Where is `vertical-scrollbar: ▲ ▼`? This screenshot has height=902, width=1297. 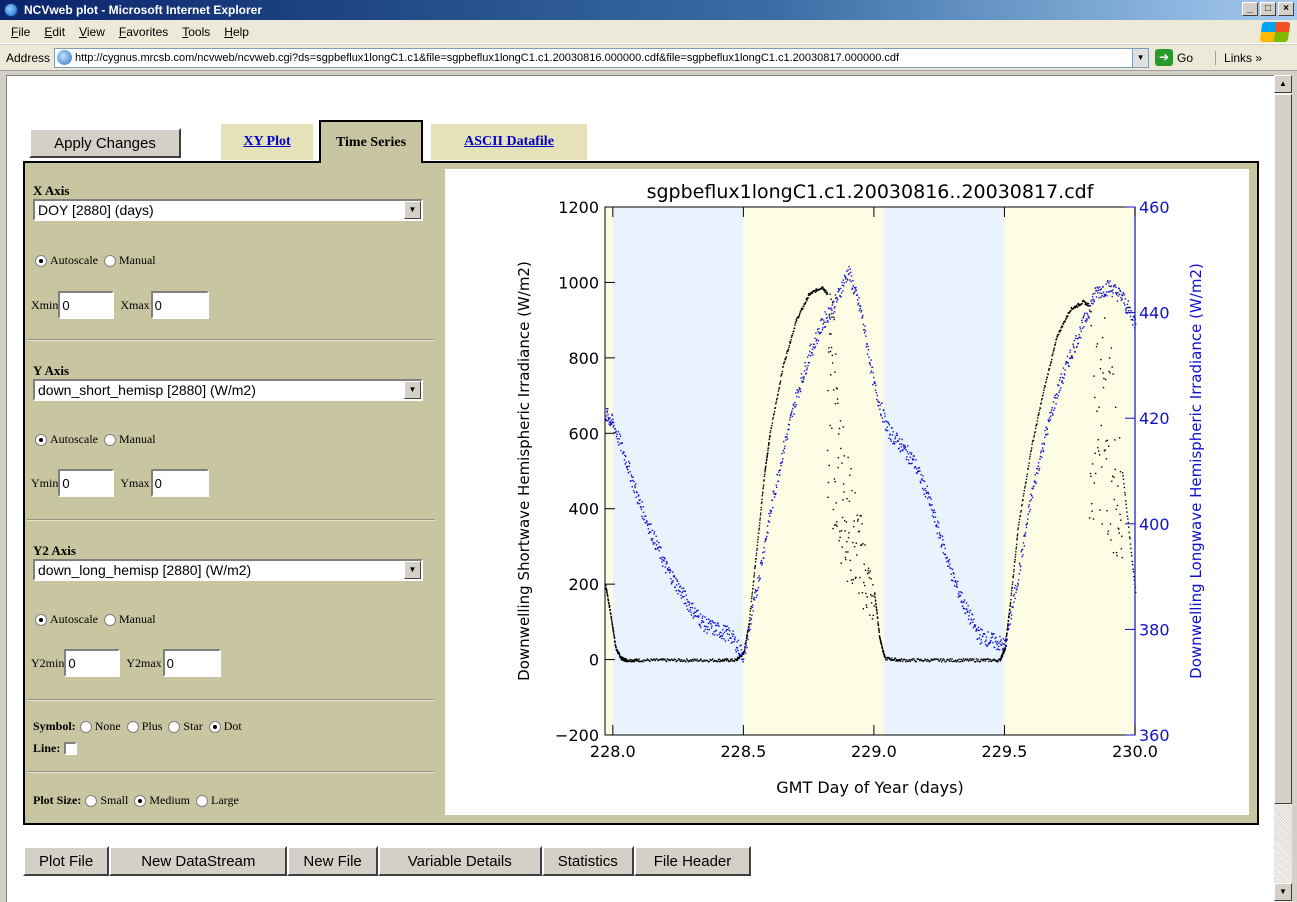
vertical-scrollbar: ▲ ▼ is located at coordinates (1283, 488).